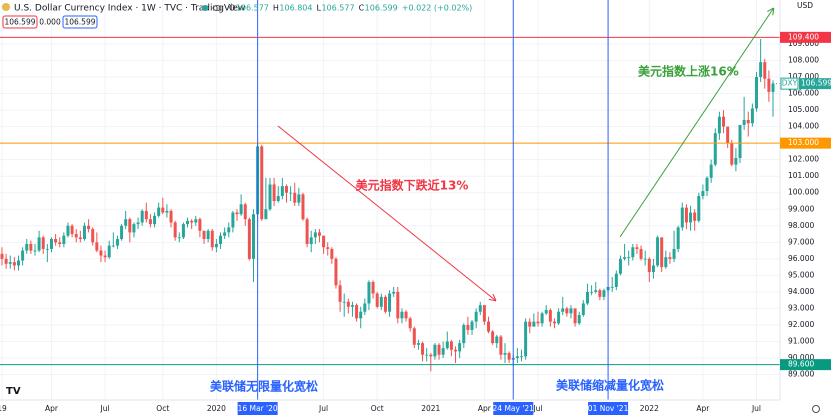  I want to click on down-arrow, so click(386, 212).